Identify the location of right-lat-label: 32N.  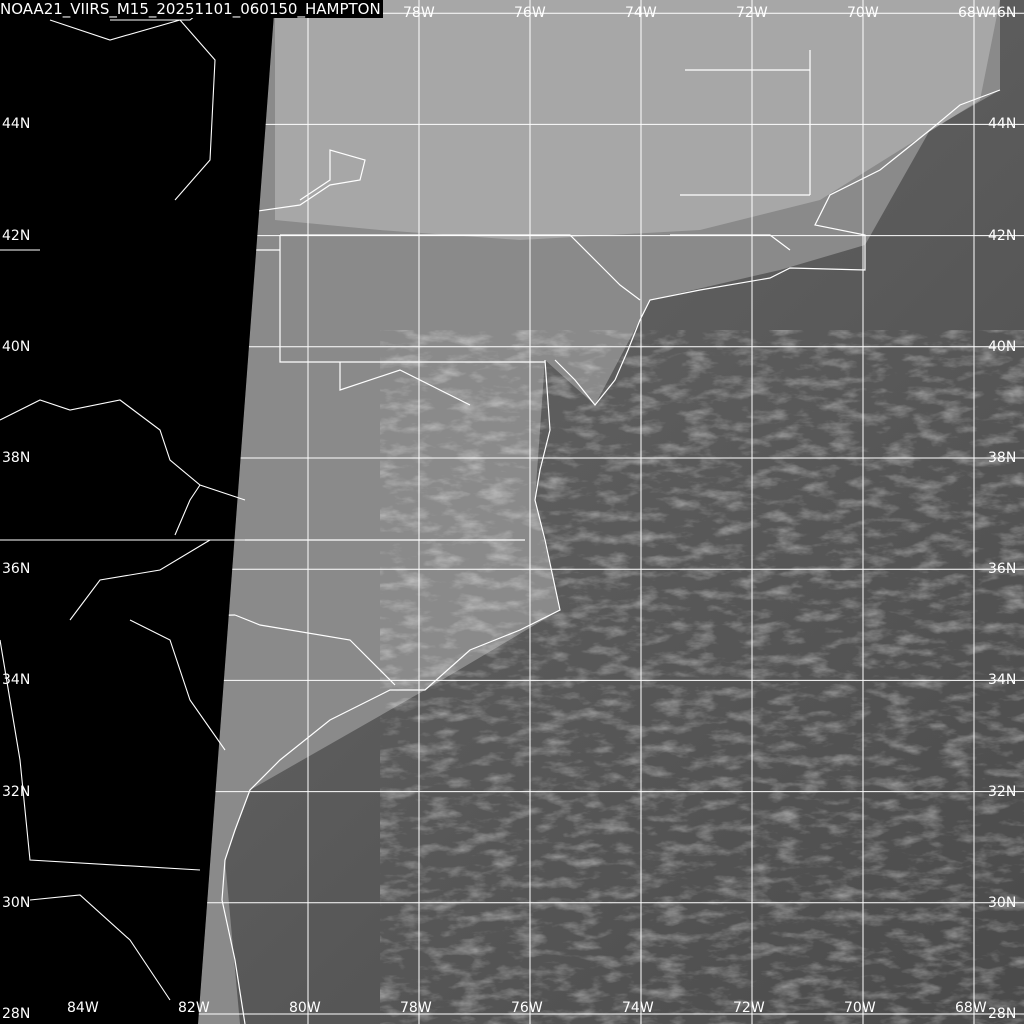
(1002, 791).